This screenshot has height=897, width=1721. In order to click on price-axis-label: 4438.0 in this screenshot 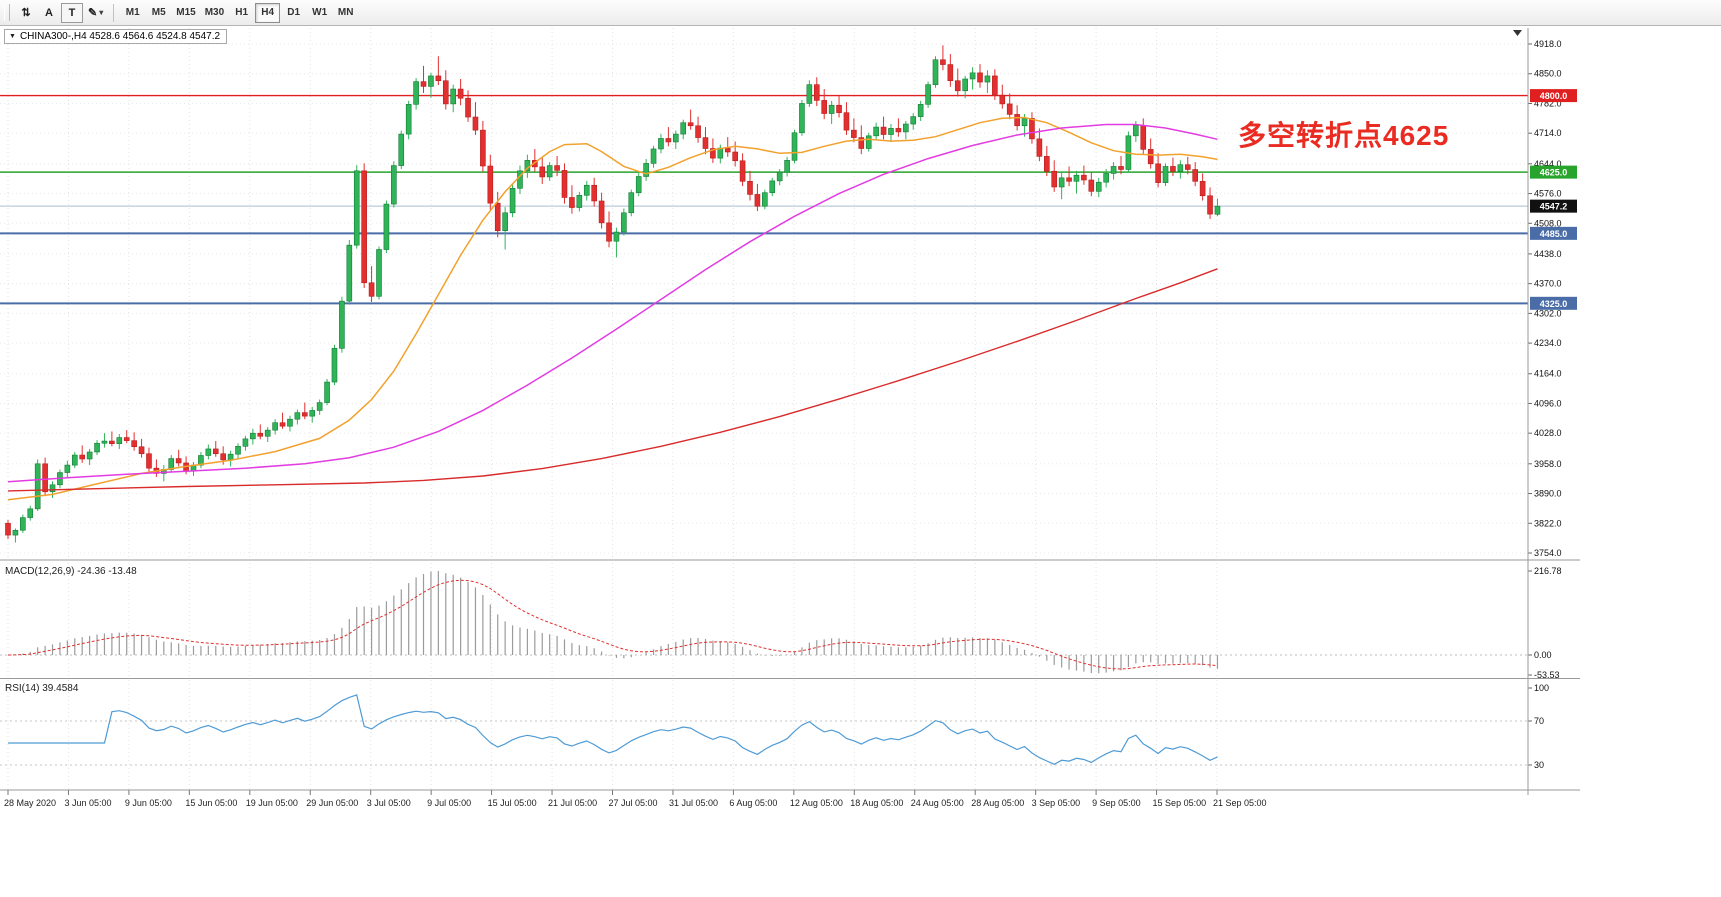, I will do `click(1548, 254)`.